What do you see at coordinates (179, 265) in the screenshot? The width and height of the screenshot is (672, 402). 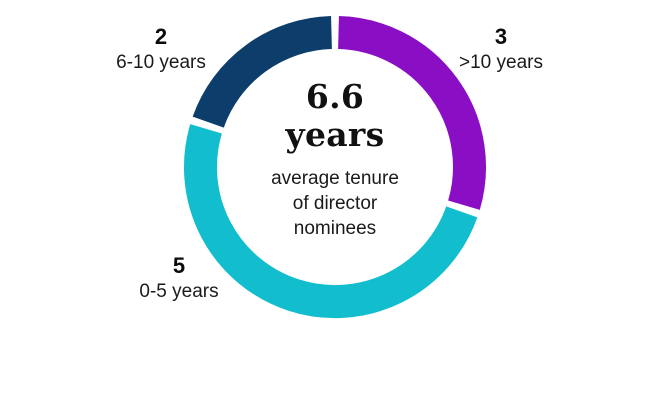 I see `callout-0-5-years-count: 5` at bounding box center [179, 265].